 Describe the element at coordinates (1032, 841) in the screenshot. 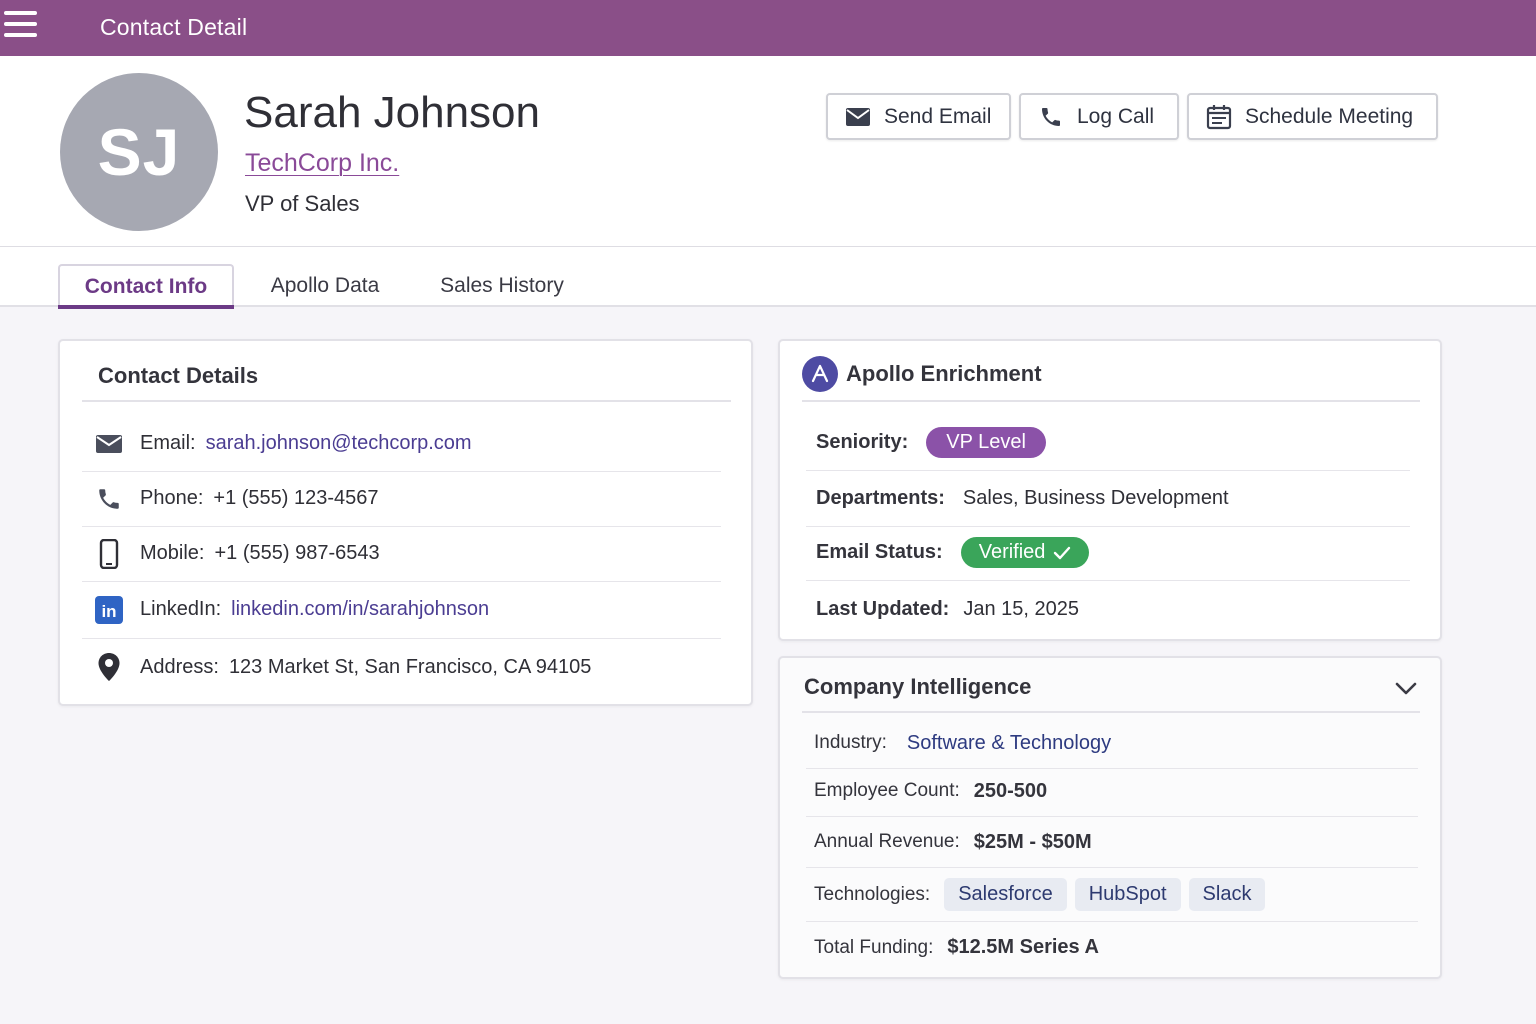

I see `annual-revenue-value: $25M - $50M` at that location.